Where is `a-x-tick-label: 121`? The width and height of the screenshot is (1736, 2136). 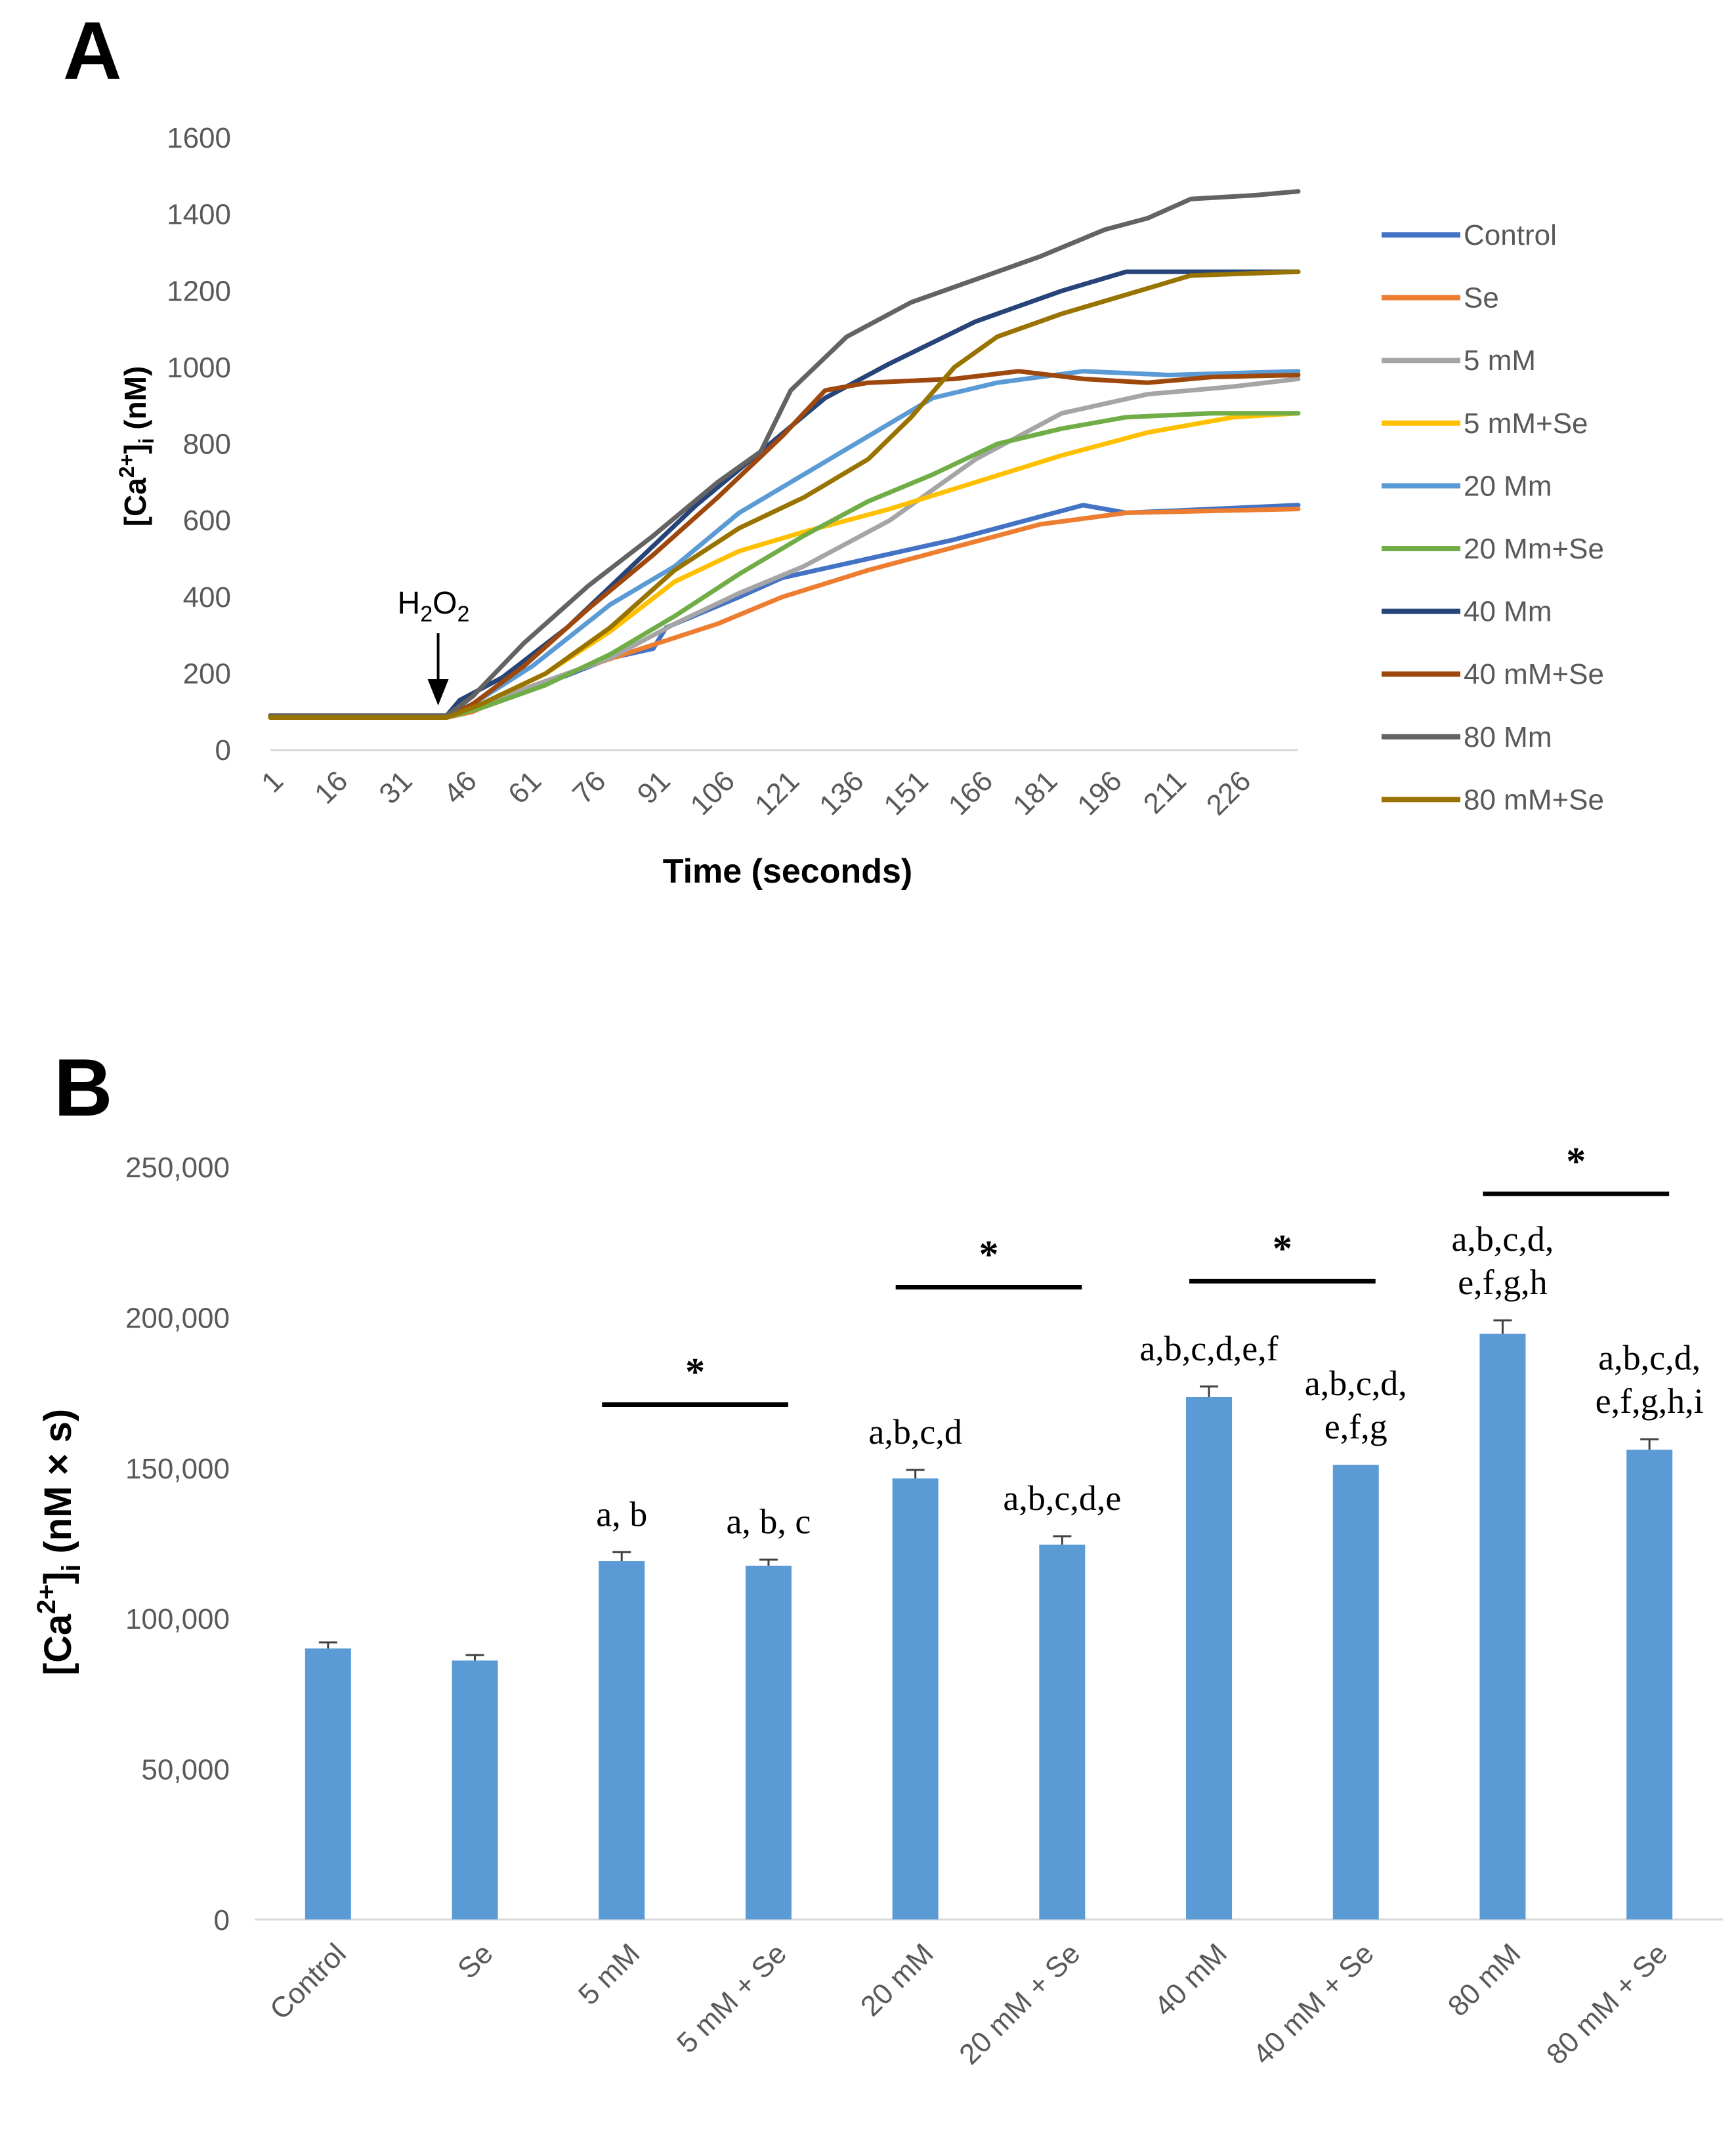 a-x-tick-label: 121 is located at coordinates (777, 793).